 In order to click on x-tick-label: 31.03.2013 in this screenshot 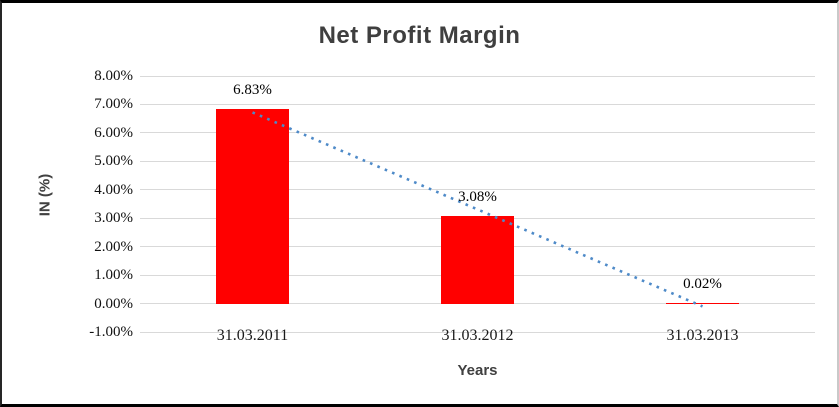, I will do `click(702, 335)`.